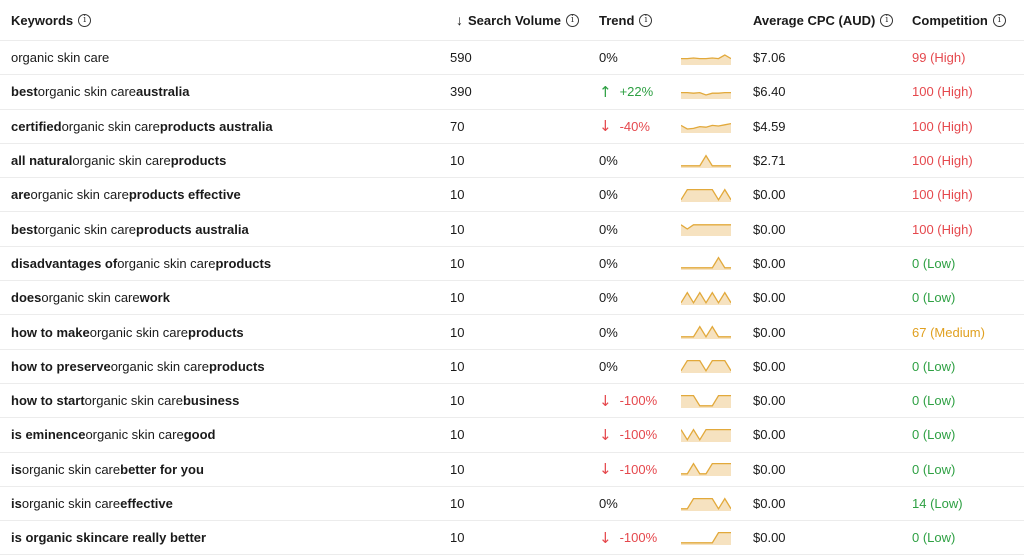 The width and height of the screenshot is (1024, 555). Describe the element at coordinates (605, 91) in the screenshot. I see `arrow-up-icon: ↑` at that location.